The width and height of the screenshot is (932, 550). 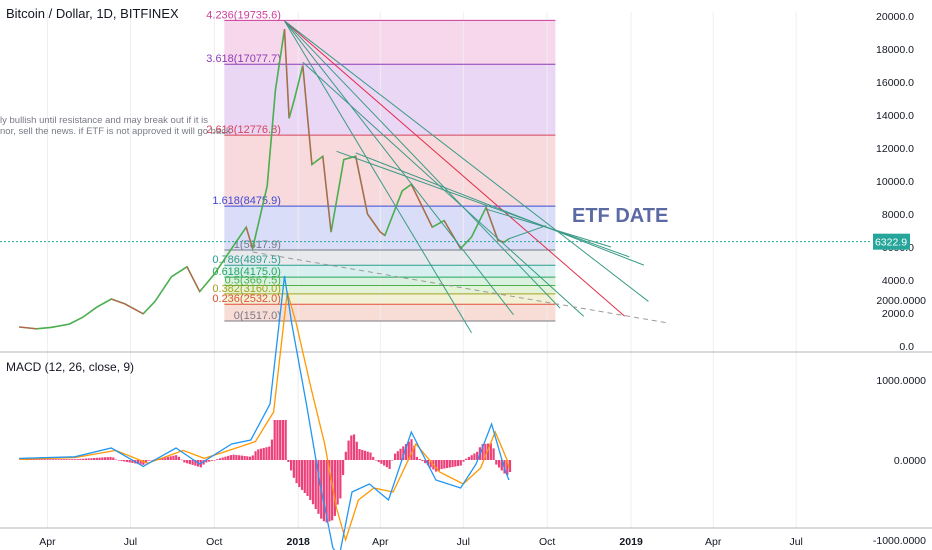 What do you see at coordinates (631, 542) in the screenshot?
I see `x-tick-label: 2019` at bounding box center [631, 542].